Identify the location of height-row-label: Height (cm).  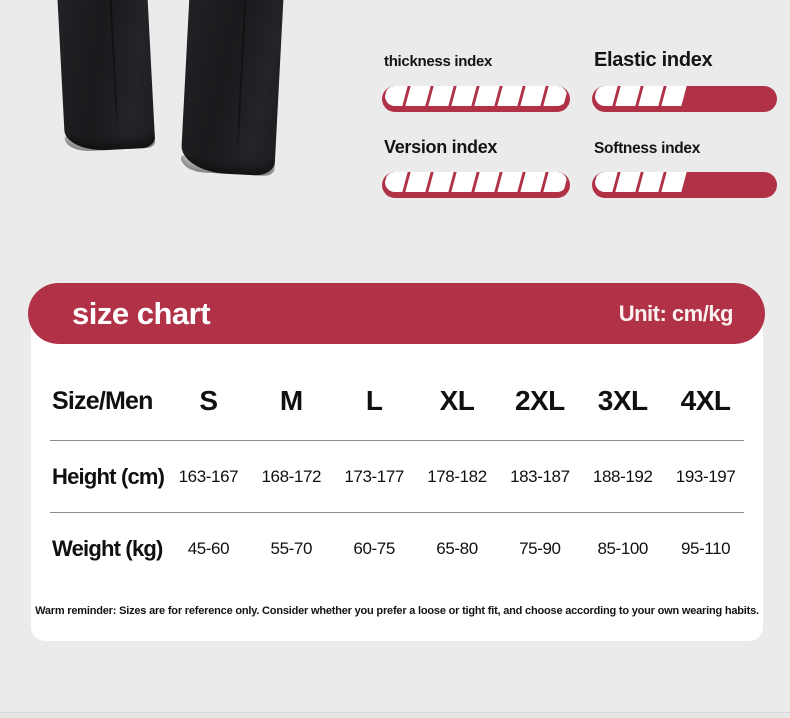
(108, 476).